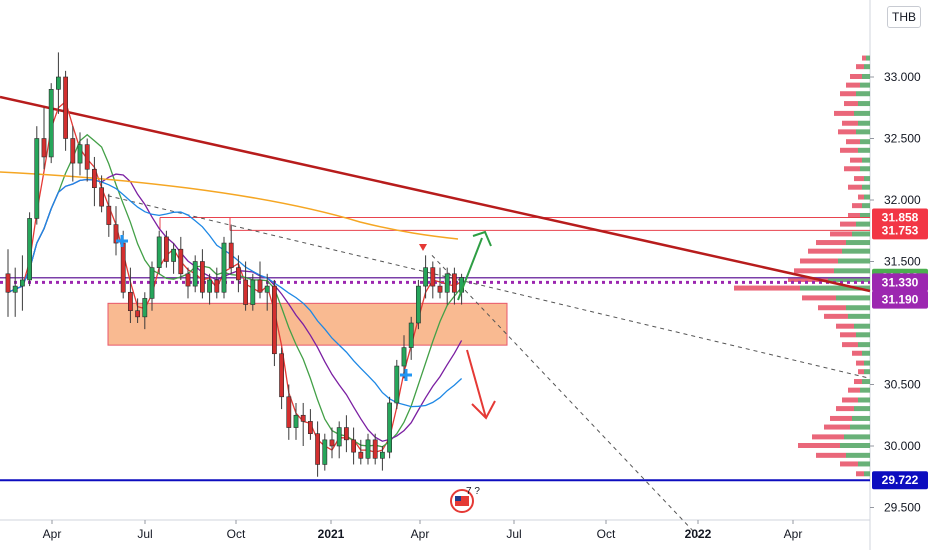  I want to click on buy-signal-icon, so click(406, 375).